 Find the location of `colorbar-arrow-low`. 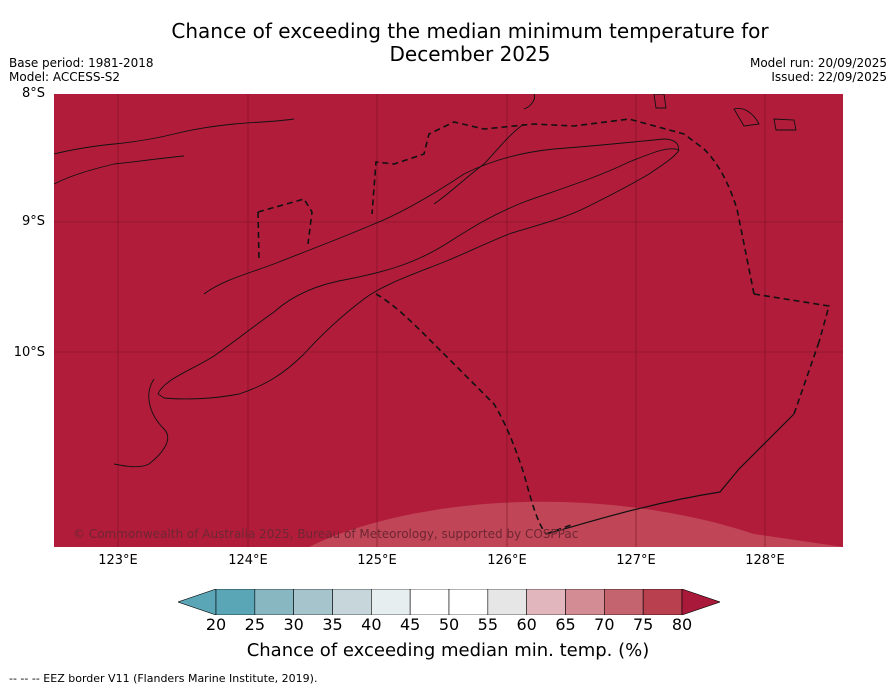

colorbar-arrow-low is located at coordinates (197, 602).